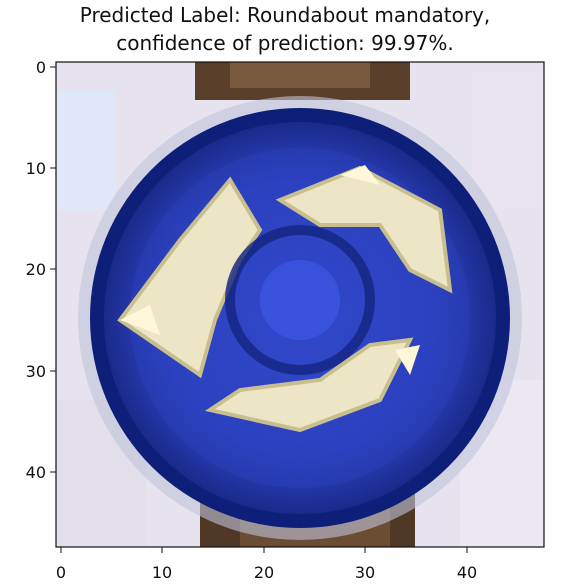 This screenshot has width=570, height=587. I want to click on y-axis, so click(53, 269).